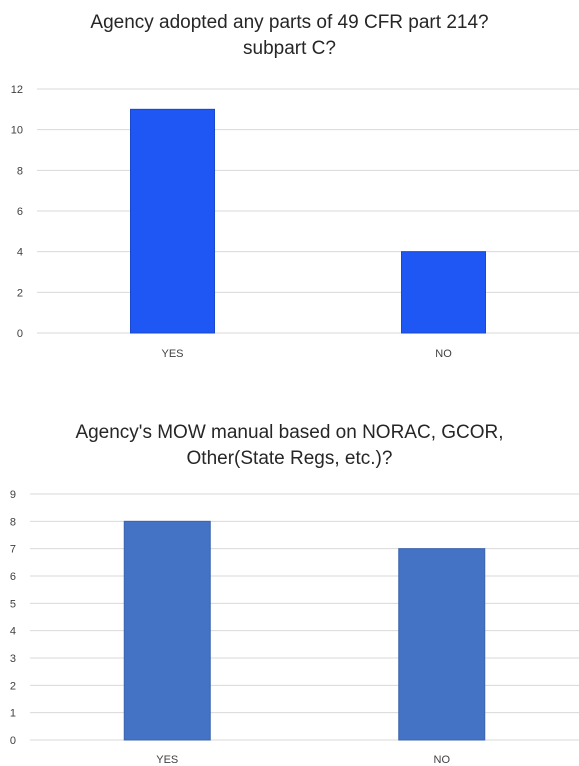 The height and width of the screenshot is (766, 579). Describe the element at coordinates (20, 293) in the screenshot. I see `chart-1-ytick-label: 2` at that location.